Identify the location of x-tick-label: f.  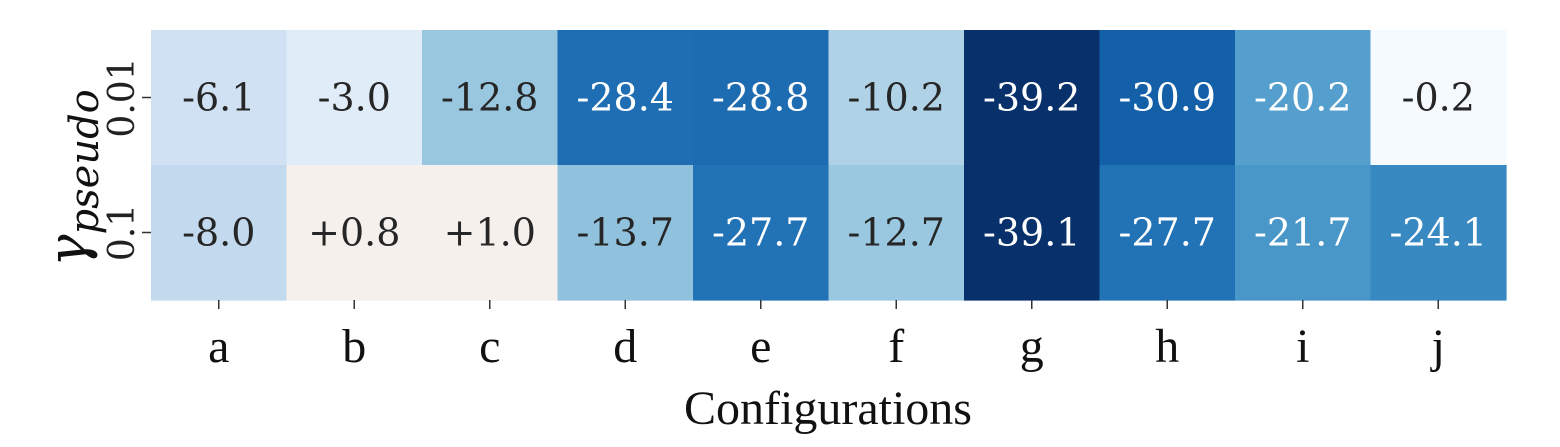
(896, 346).